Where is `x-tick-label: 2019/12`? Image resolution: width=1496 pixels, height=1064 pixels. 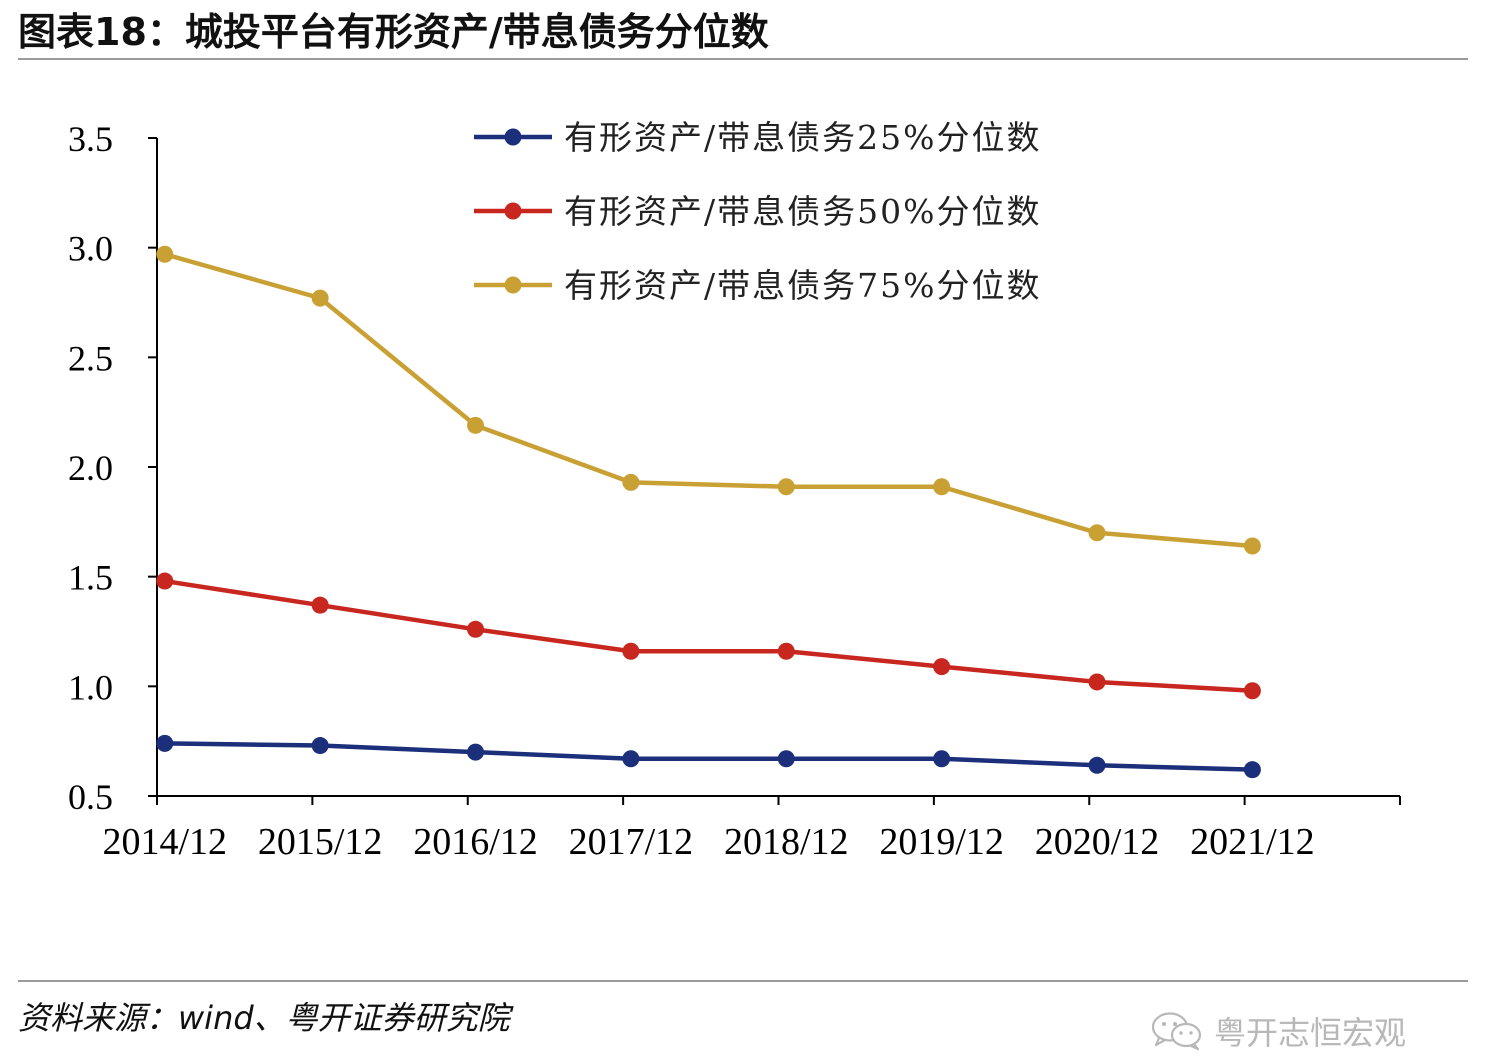 x-tick-label: 2019/12 is located at coordinates (941, 842).